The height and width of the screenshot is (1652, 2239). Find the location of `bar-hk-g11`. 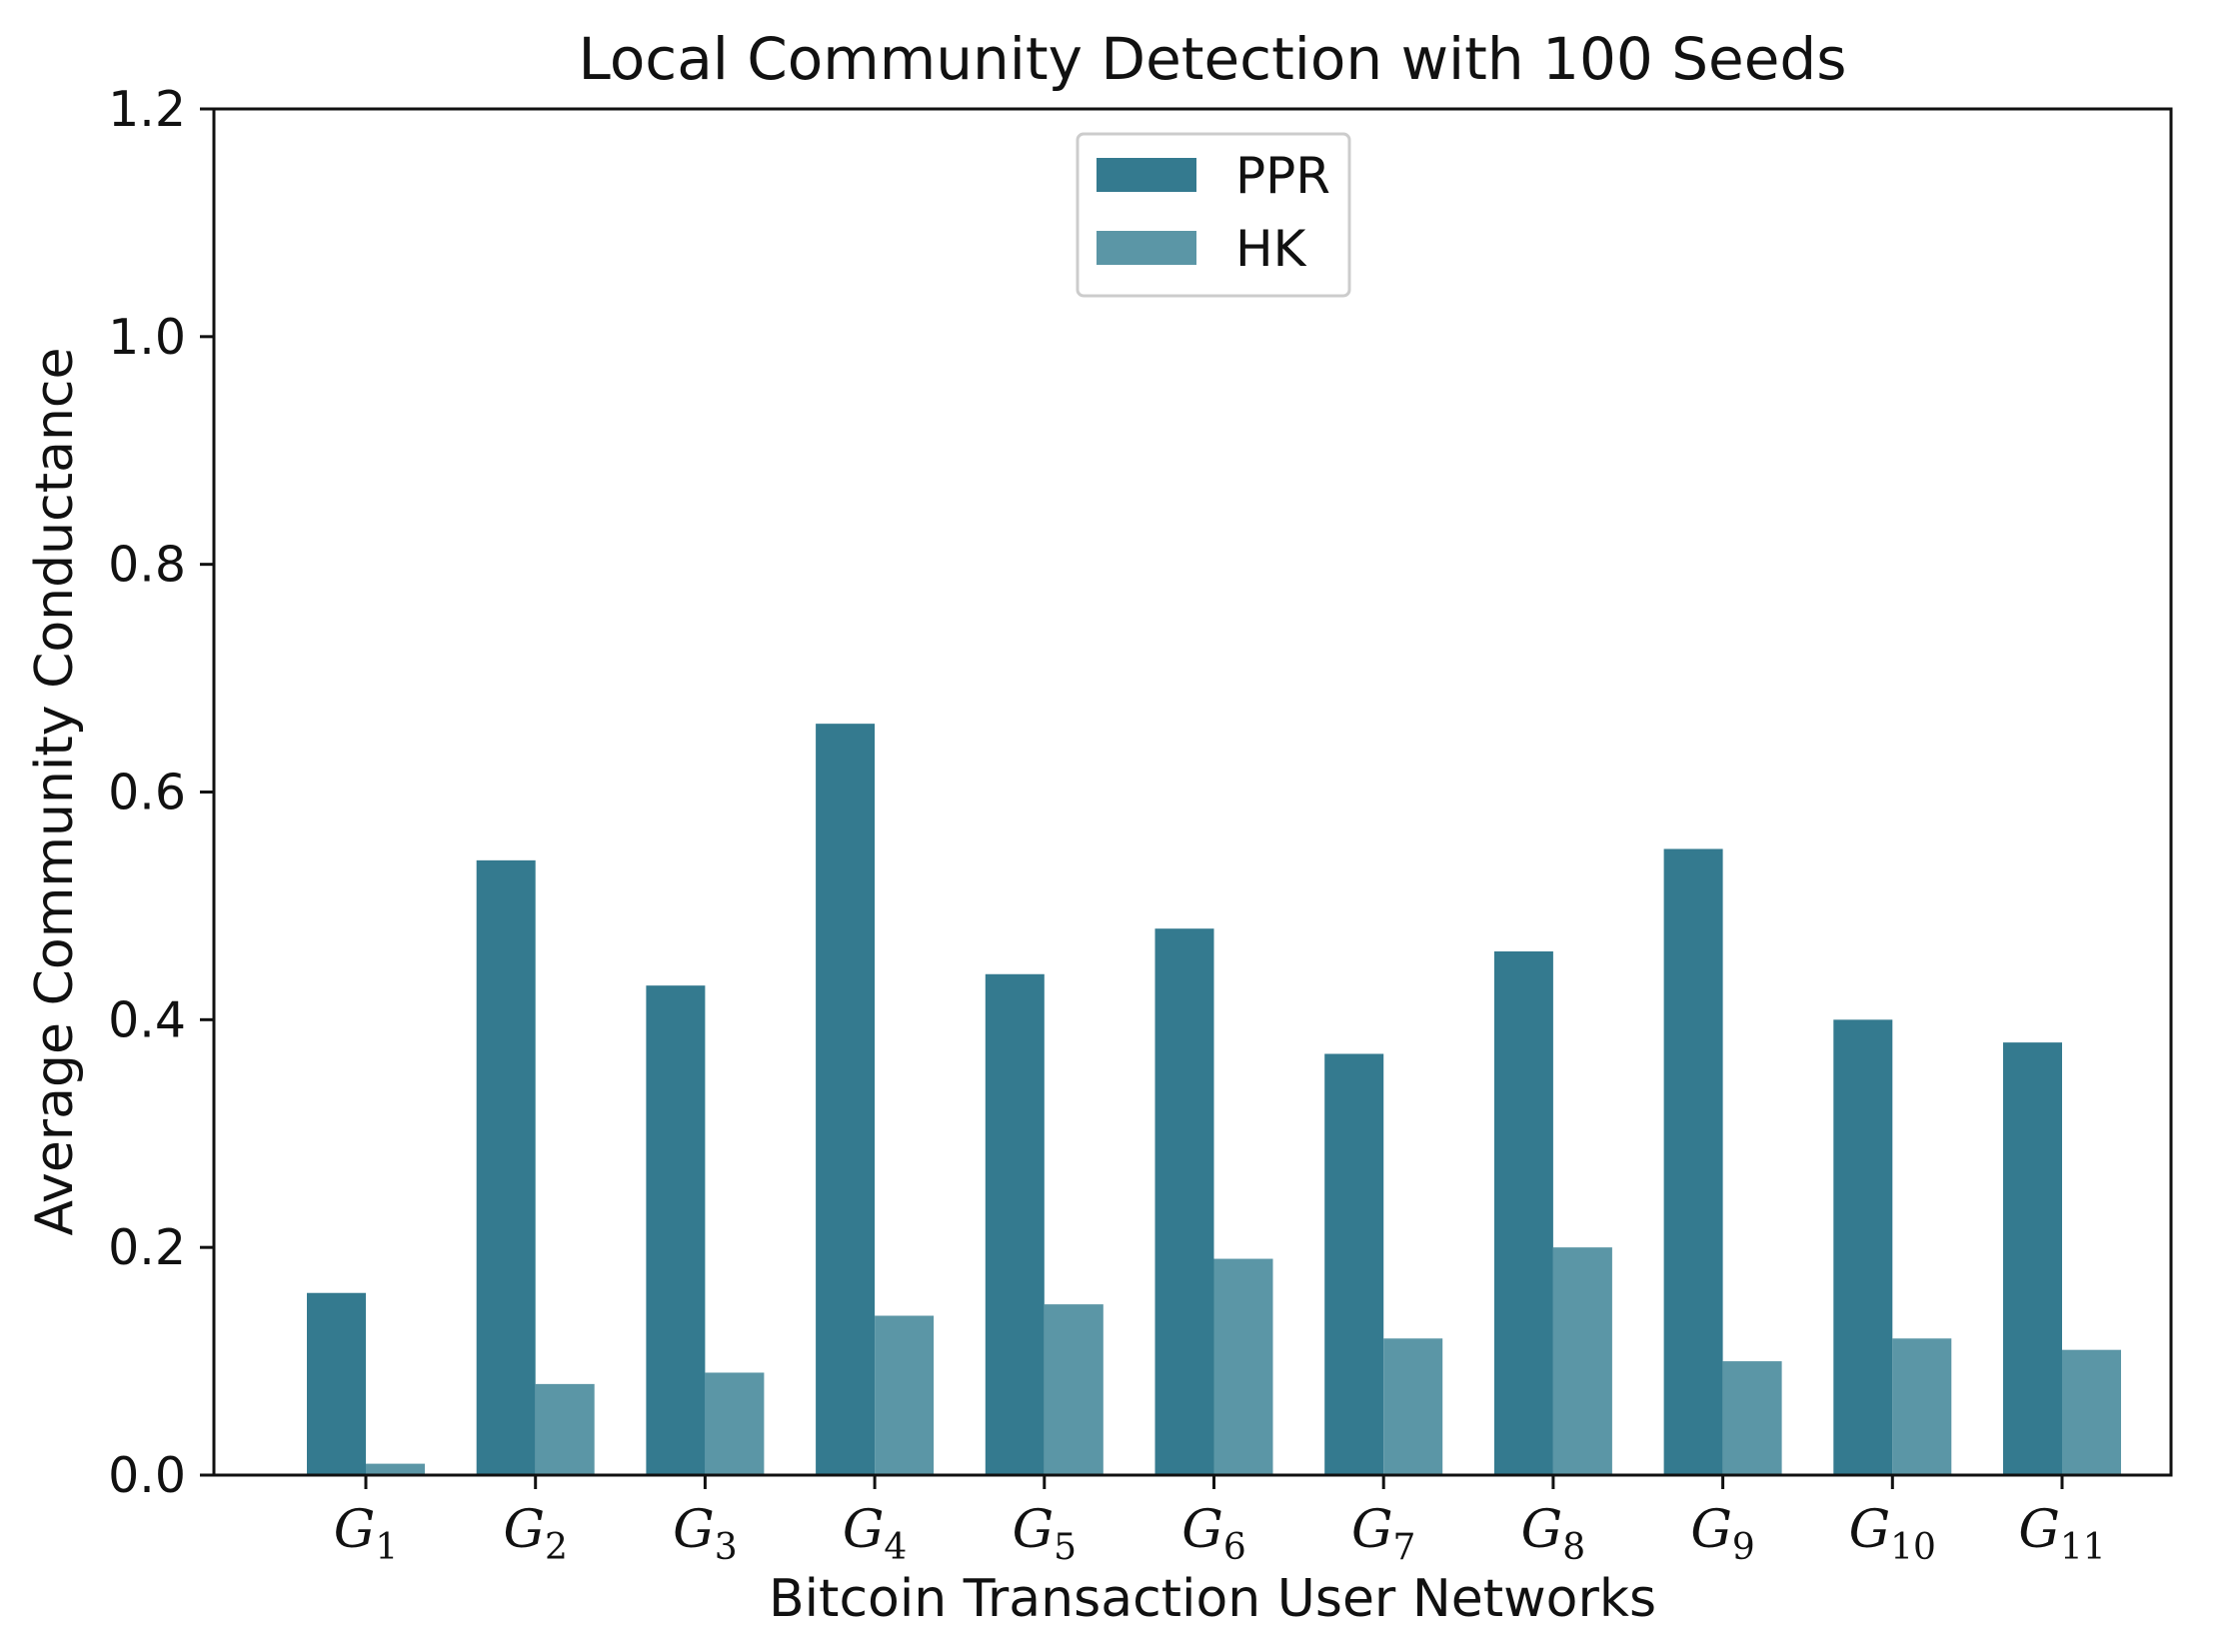

bar-hk-g11 is located at coordinates (2091, 1412).